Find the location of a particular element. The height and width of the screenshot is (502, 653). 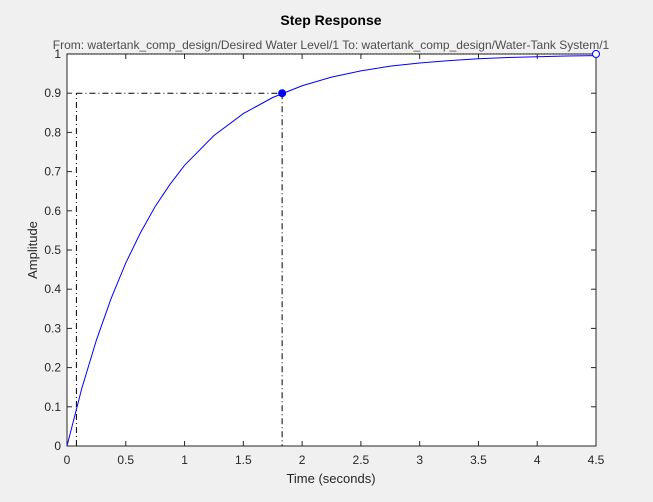

x-axis-label: Time (seconds) is located at coordinates (330, 478).